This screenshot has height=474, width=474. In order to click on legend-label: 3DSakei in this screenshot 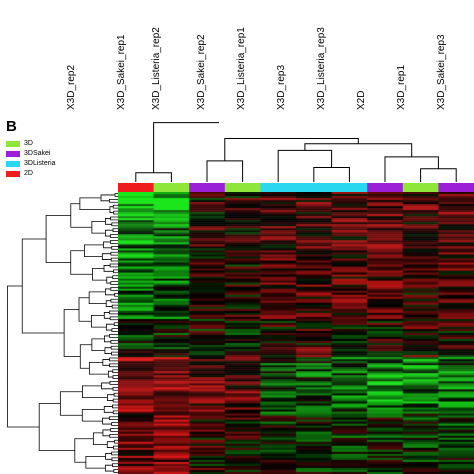, I will do `click(37, 153)`.